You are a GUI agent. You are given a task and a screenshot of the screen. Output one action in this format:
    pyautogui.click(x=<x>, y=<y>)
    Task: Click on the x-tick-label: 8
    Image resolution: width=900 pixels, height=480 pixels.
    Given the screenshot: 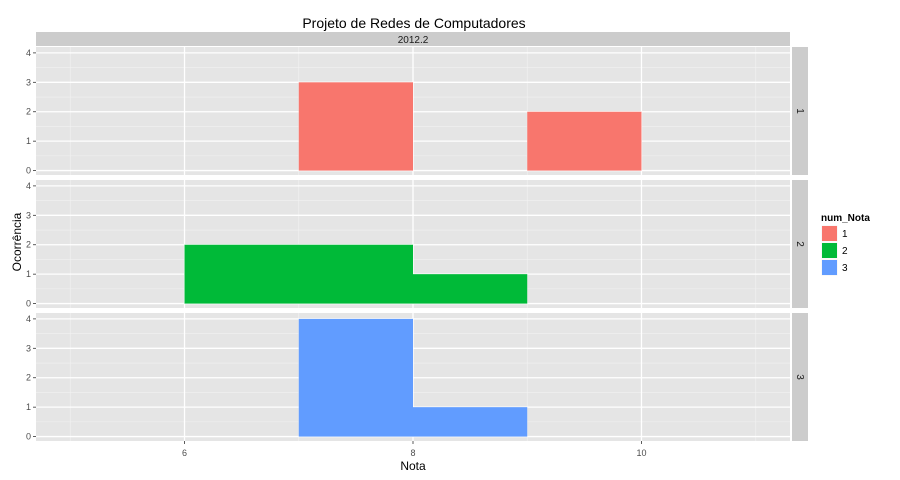 What is the action you would take?
    pyautogui.click(x=412, y=453)
    